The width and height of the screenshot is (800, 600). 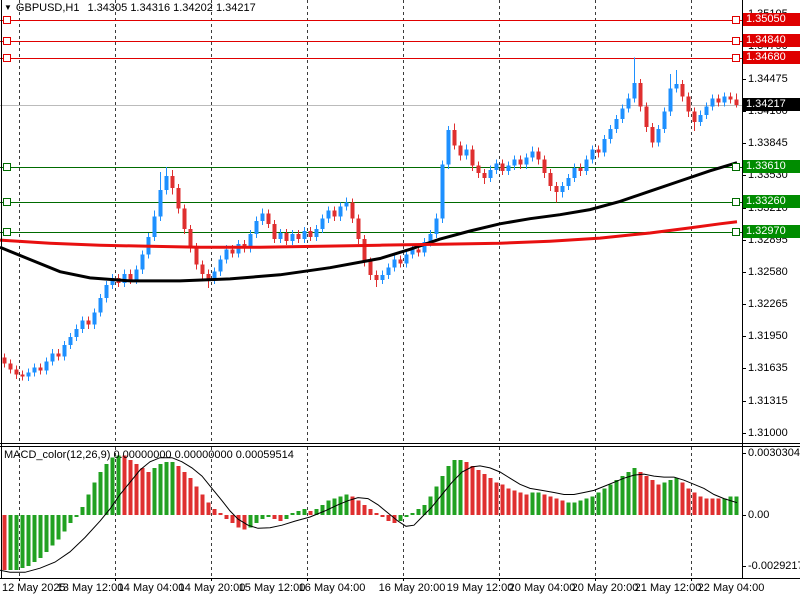 I want to click on time-axis-label: 15 May 12:00, so click(x=272, y=588).